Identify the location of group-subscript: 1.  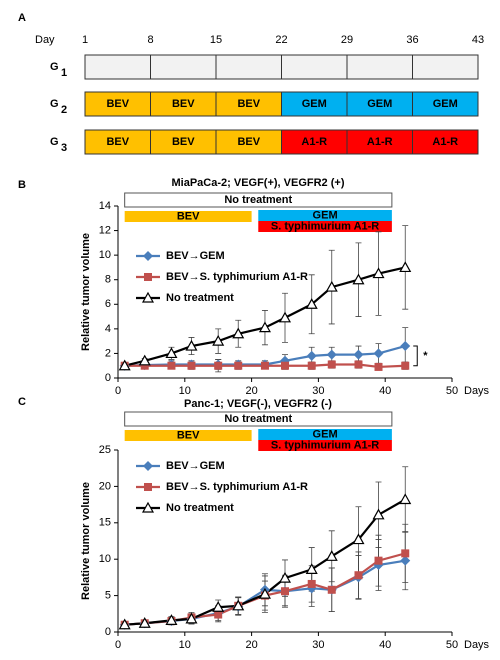
(64, 73).